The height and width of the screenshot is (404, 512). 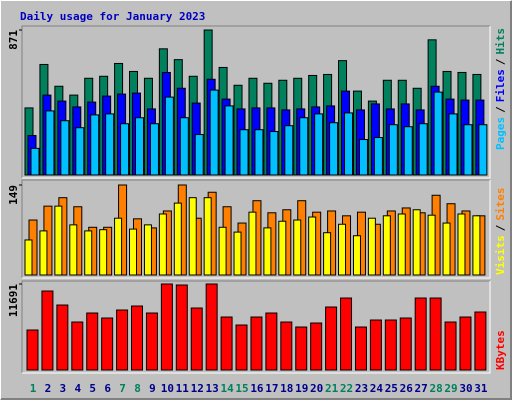 What do you see at coordinates (500, 232) in the screenshot?
I see `legend: Visits / Sites` at bounding box center [500, 232].